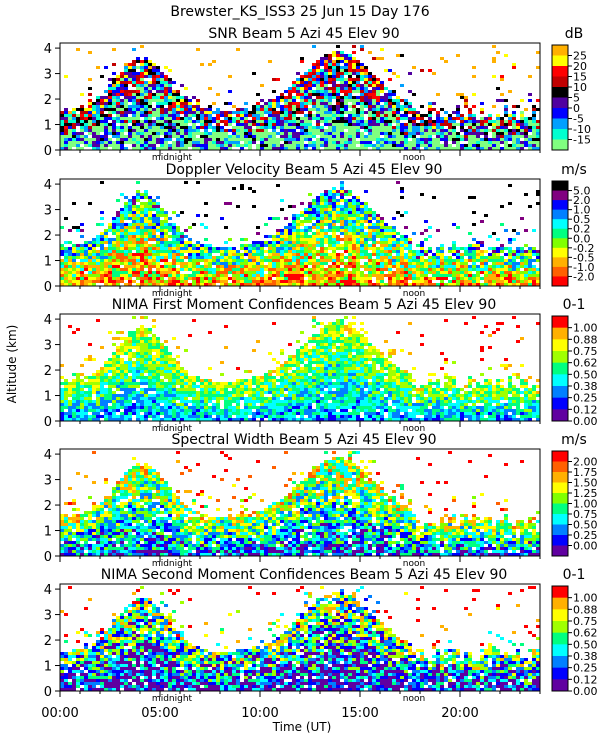  Describe the element at coordinates (585, 493) in the screenshot. I see `colorbar-label: 1.25` at that location.